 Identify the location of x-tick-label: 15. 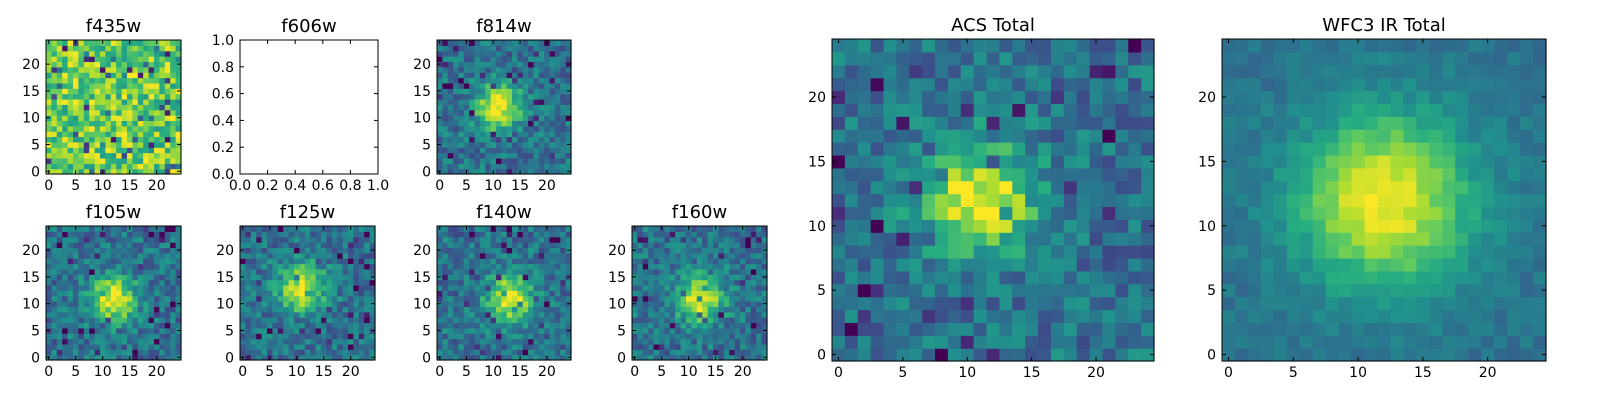
(130, 372).